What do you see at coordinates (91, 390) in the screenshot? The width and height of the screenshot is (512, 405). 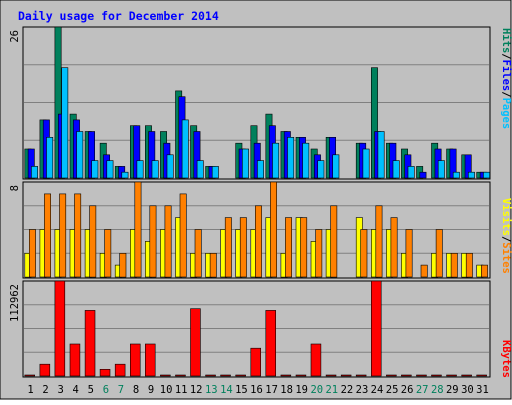 I see `day-label-5: 5` at bounding box center [91, 390].